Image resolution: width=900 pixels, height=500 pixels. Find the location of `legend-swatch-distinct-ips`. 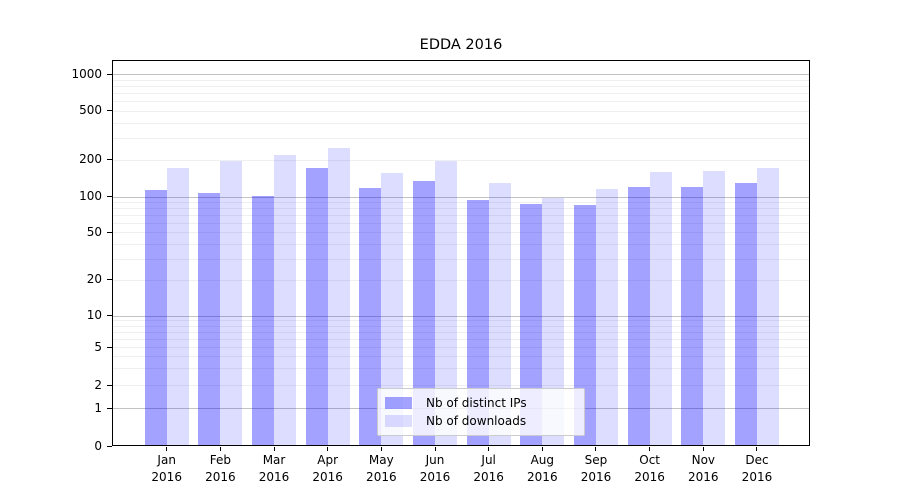

legend-swatch-distinct-ips is located at coordinates (398, 403).